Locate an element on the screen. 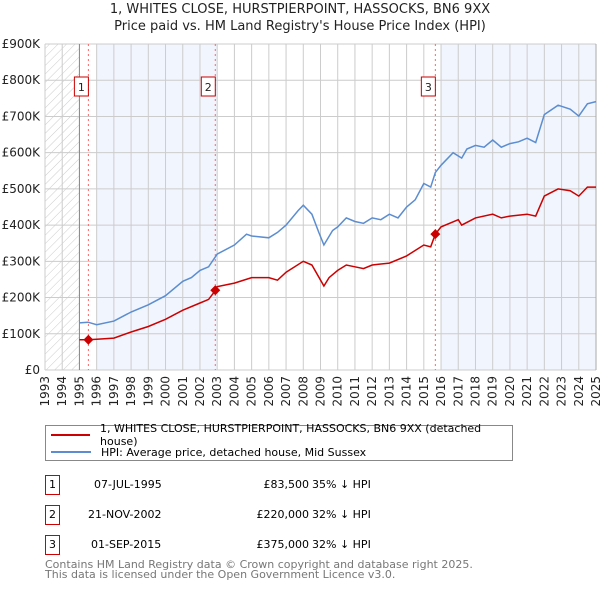 The width and height of the screenshot is (600, 590). legend-swatch-blue is located at coordinates (71, 452).